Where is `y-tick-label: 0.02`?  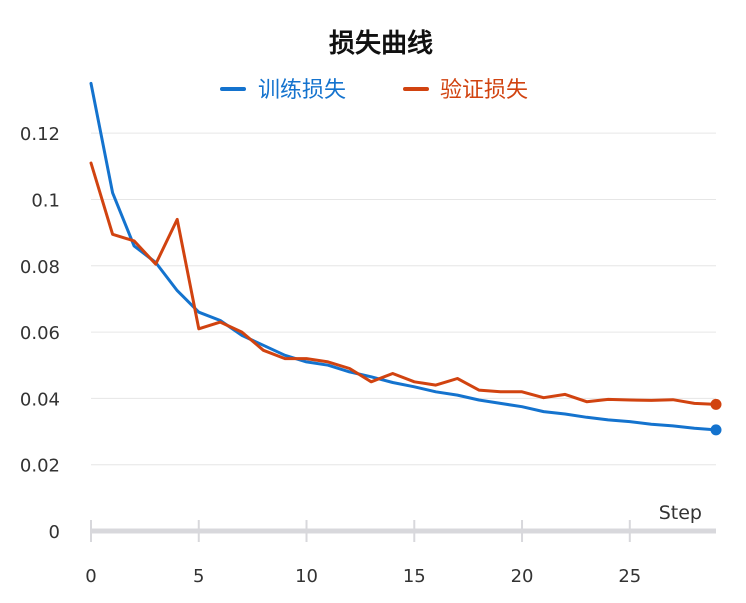 y-tick-label: 0.02 is located at coordinates (40, 466).